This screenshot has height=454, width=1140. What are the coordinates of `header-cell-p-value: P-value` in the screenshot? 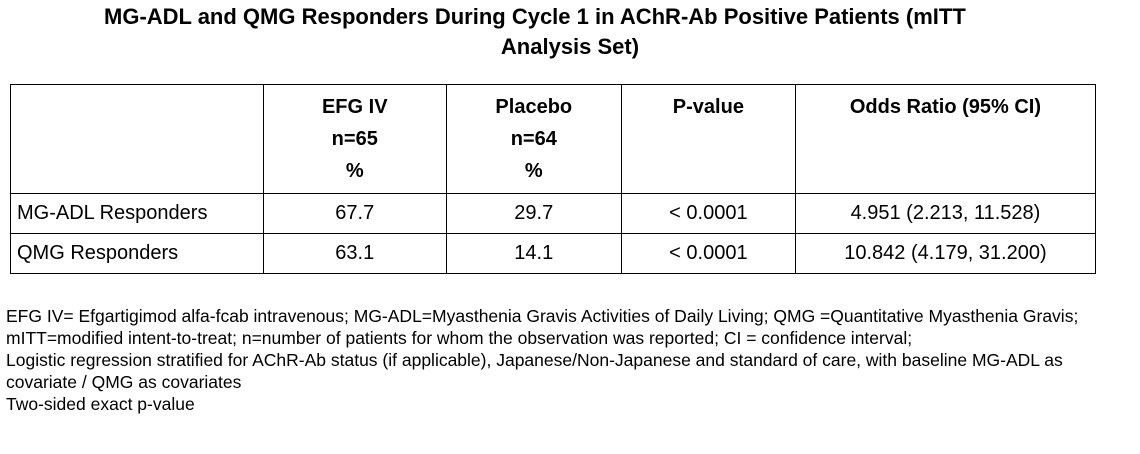 It's located at (708, 139).